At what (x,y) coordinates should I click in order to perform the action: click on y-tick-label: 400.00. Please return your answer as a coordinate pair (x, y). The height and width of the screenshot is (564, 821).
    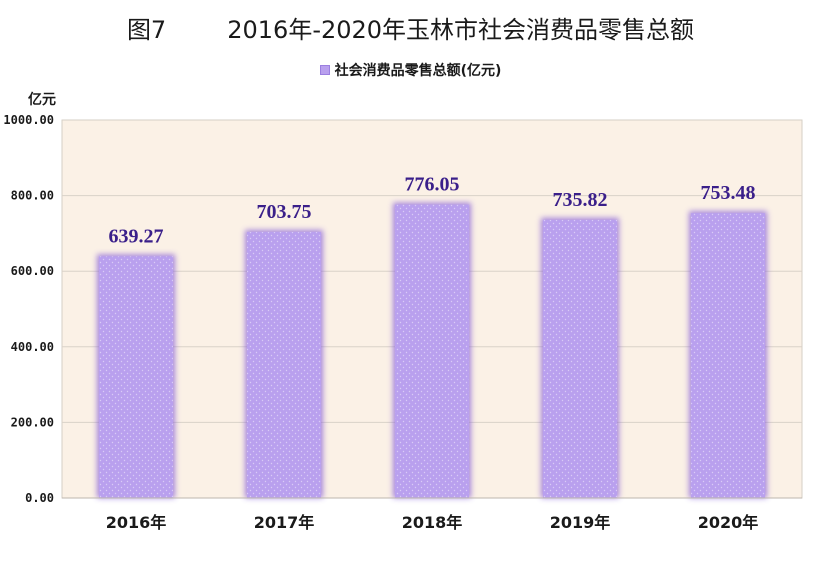
    Looking at the image, I should click on (32, 347).